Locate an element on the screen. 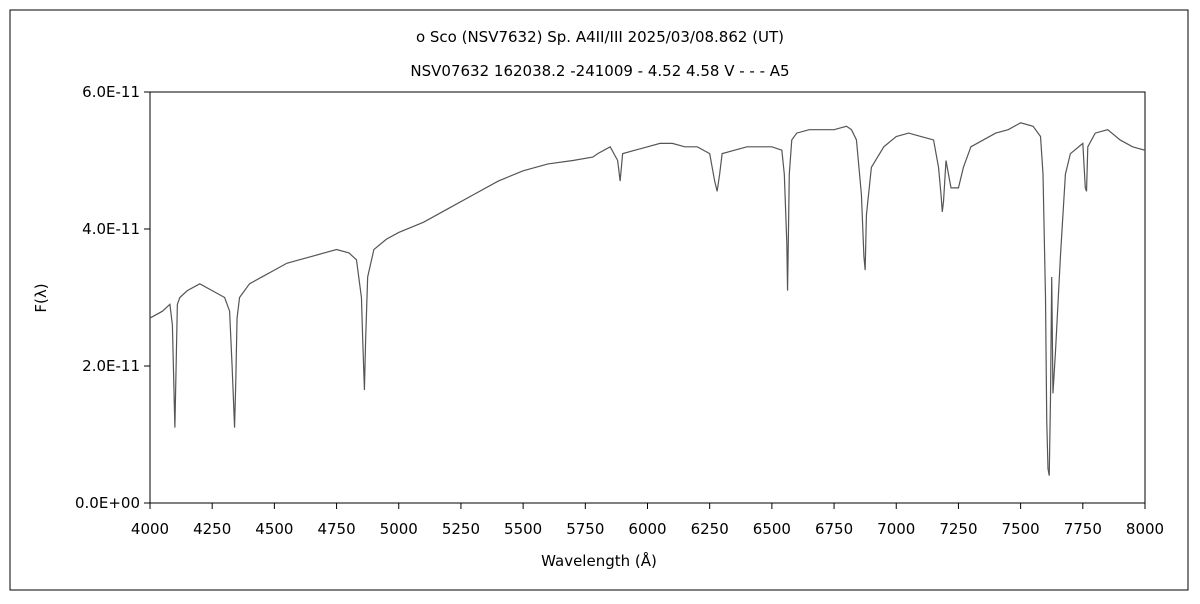 The width and height of the screenshot is (1200, 604). x-tick-label: 6750 is located at coordinates (834, 529).